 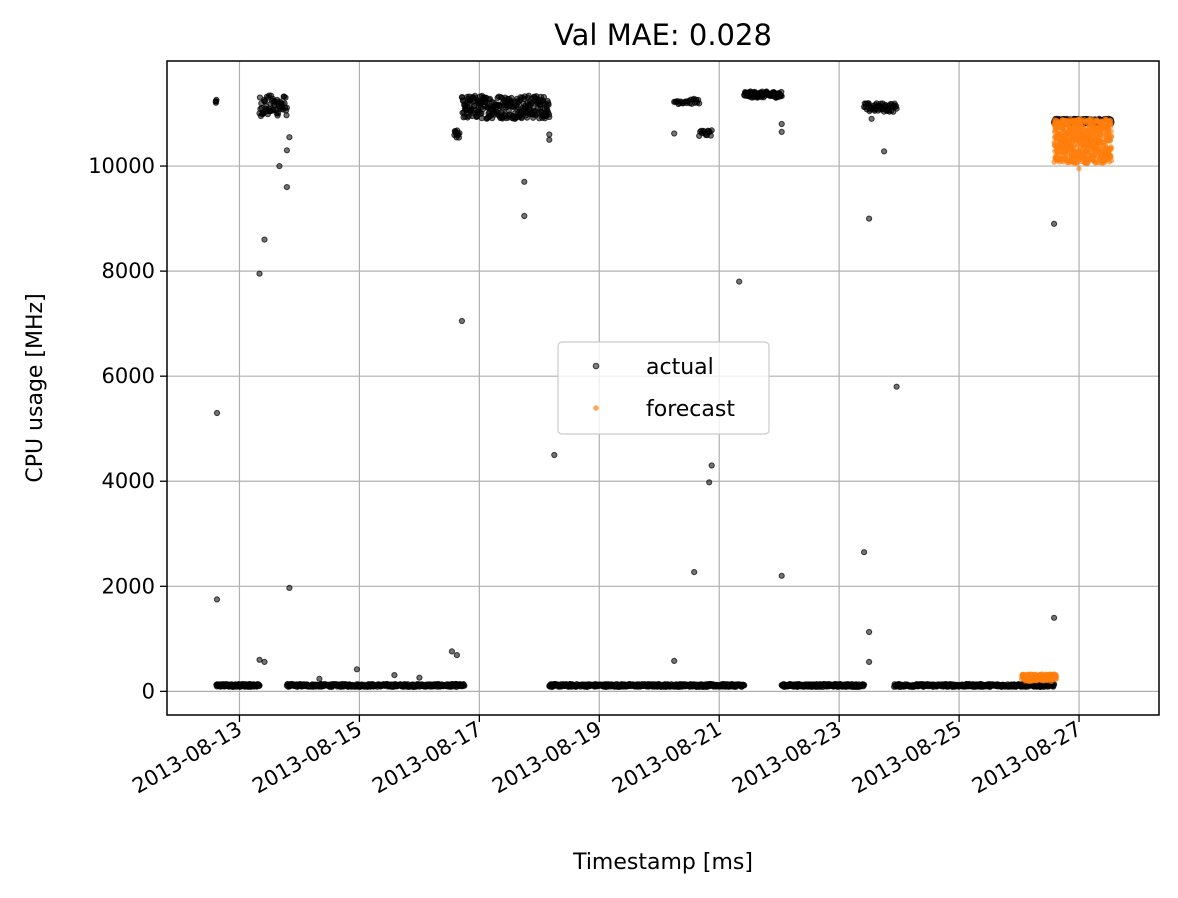 I want to click on y-tick-label: 6000, so click(x=128, y=376).